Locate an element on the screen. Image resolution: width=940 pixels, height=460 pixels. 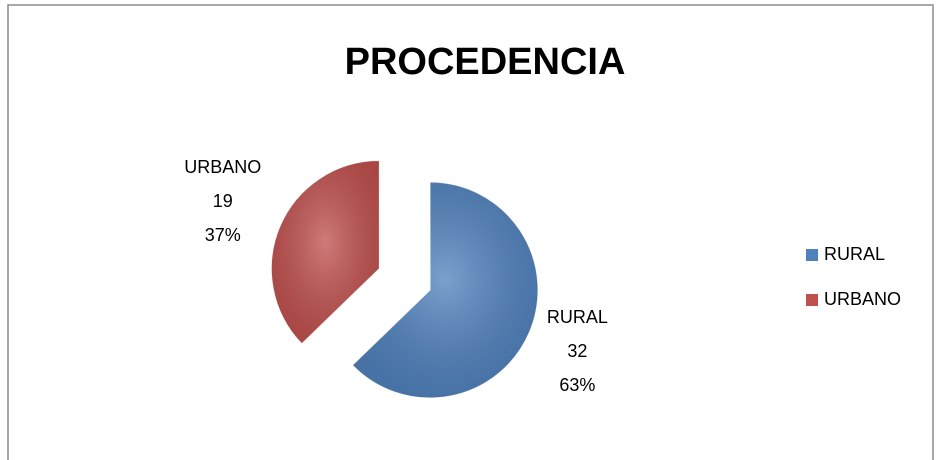
data-label-value: 32 is located at coordinates (577, 351).